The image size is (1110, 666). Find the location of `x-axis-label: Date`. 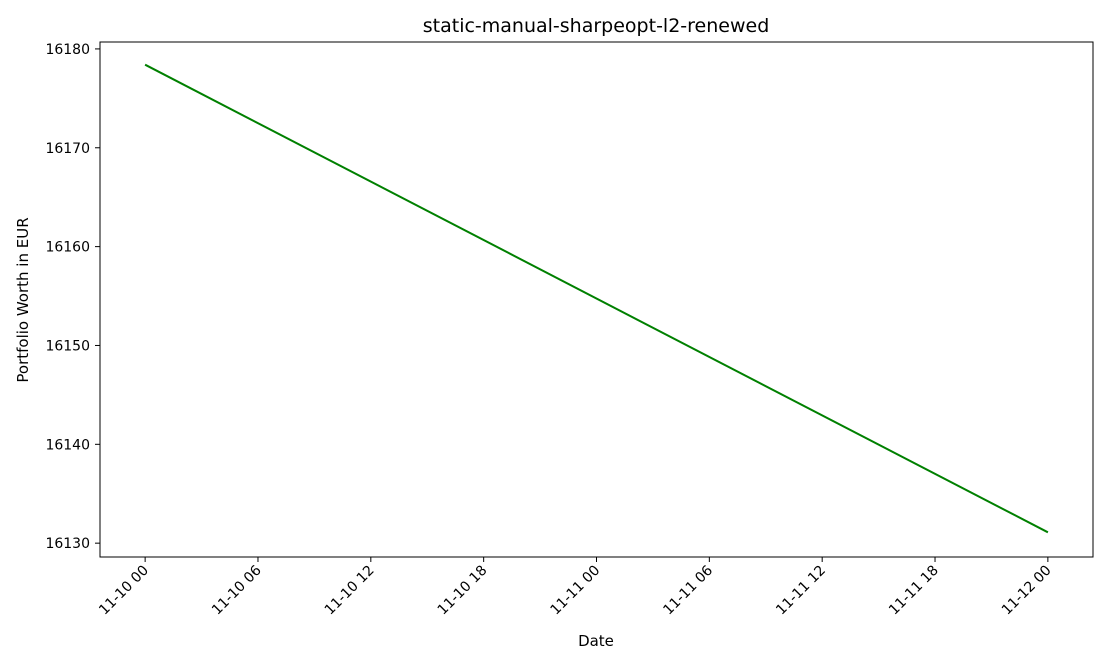

x-axis-label: Date is located at coordinates (596, 641).